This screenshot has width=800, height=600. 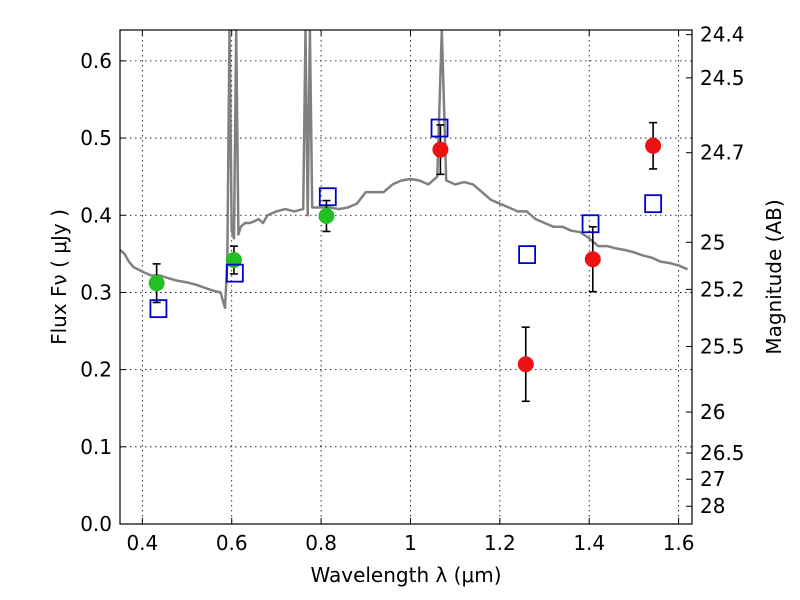 What do you see at coordinates (96, 447) in the screenshot?
I see `y-tick-label: 0.1` at bounding box center [96, 447].